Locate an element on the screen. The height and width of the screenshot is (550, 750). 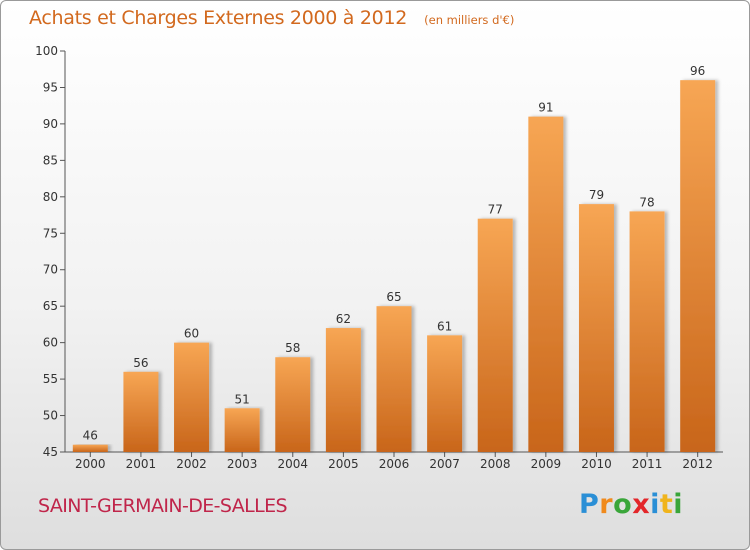
x-tick-label: 2008 is located at coordinates (495, 464).